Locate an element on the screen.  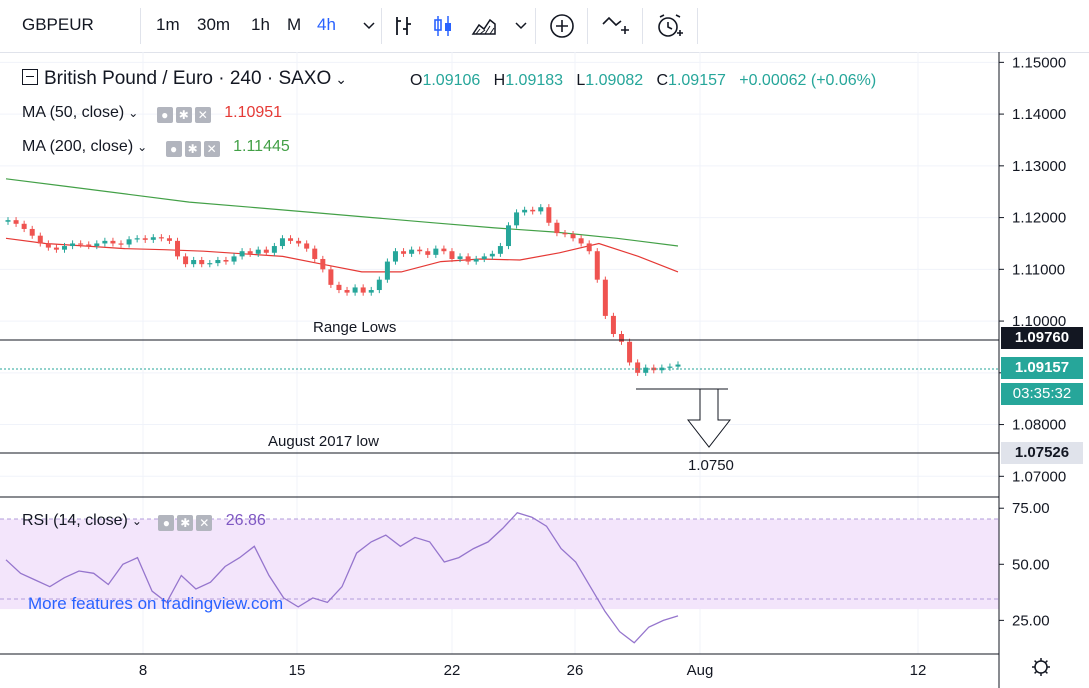
ma200-value: 1.11445 is located at coordinates (261, 146).